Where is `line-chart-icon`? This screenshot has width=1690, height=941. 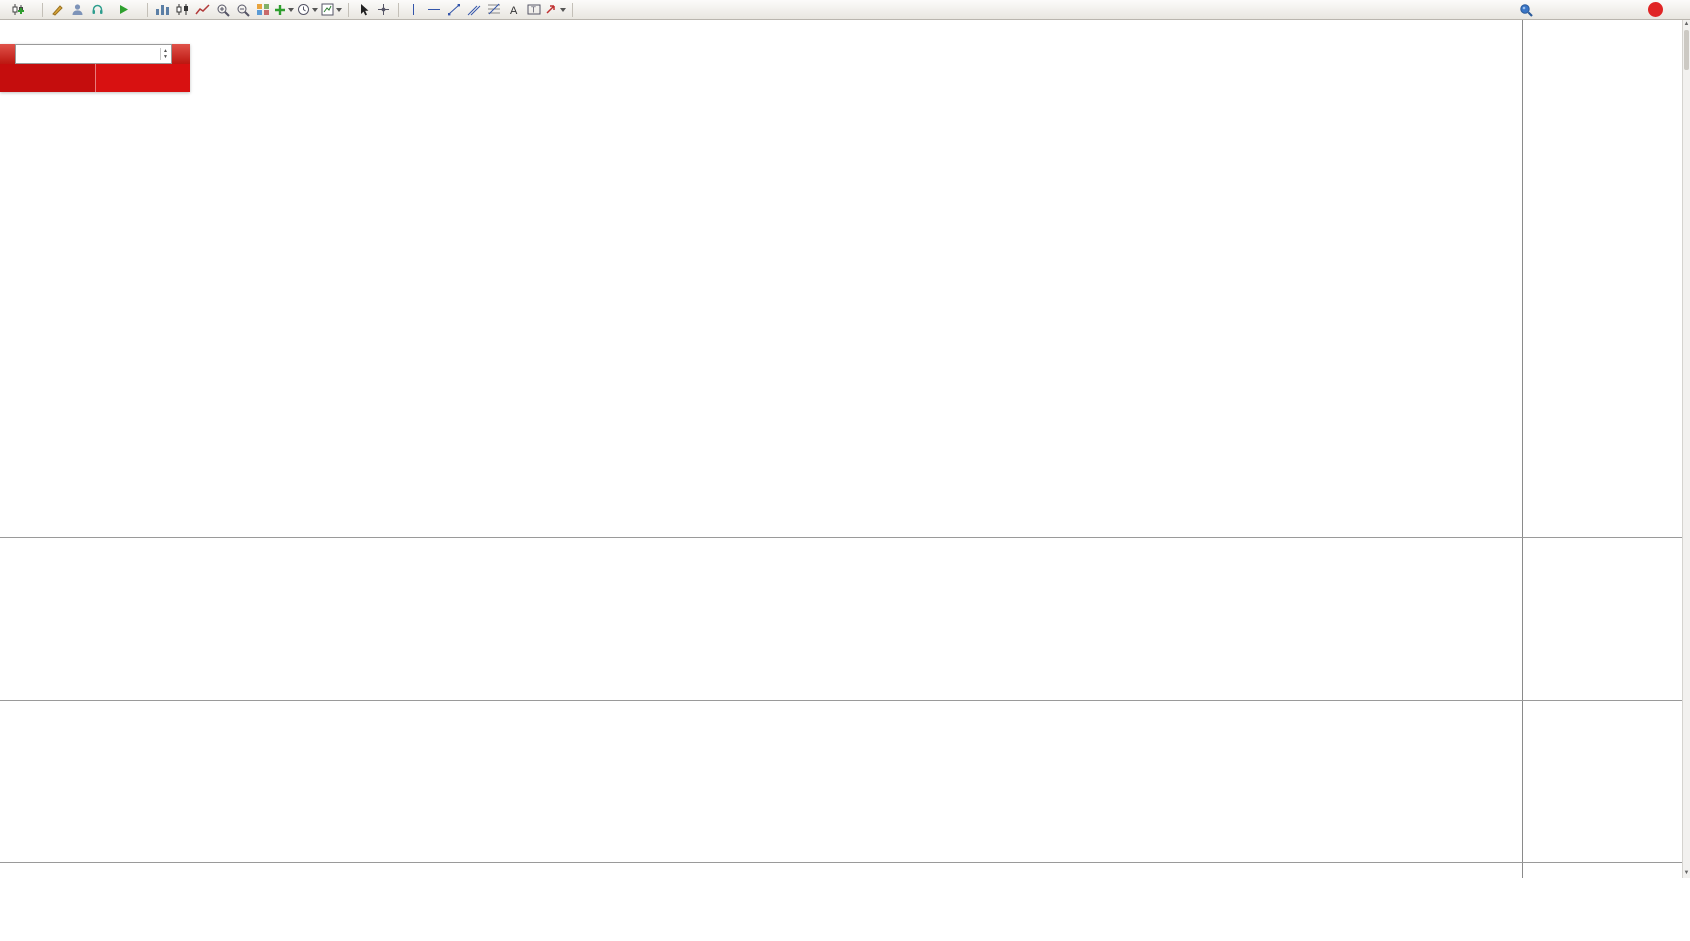 line-chart-icon is located at coordinates (202, 10).